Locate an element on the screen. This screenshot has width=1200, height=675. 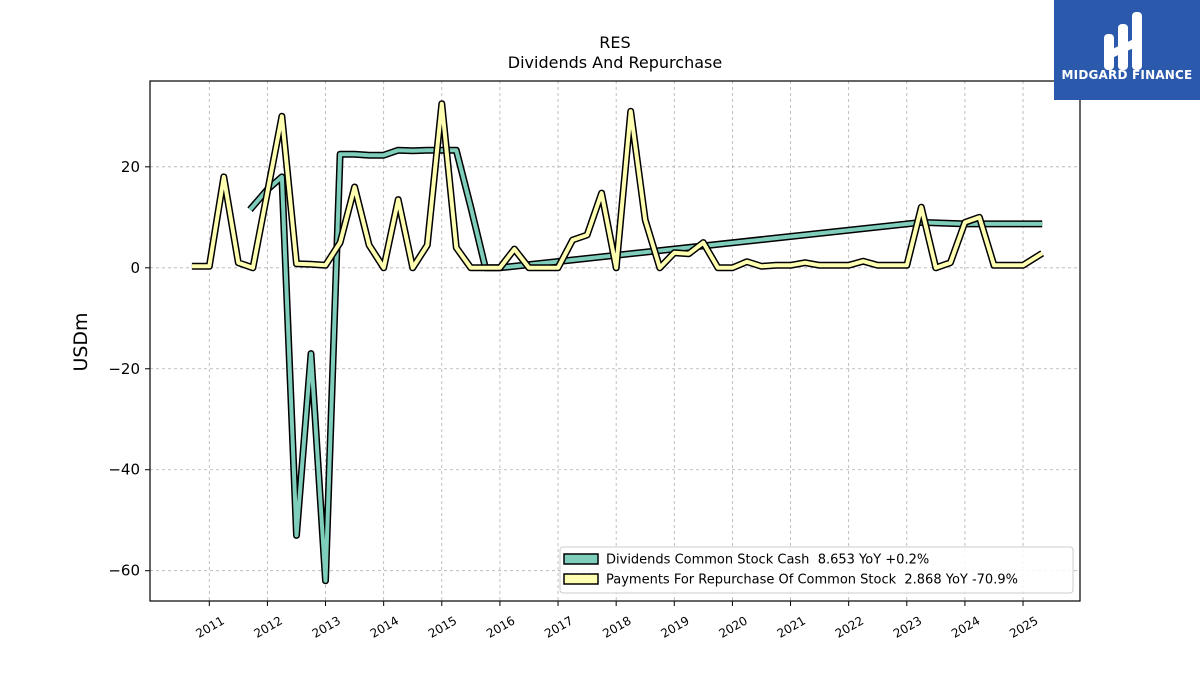
x-tick-label: 2015 is located at coordinates (442, 626).